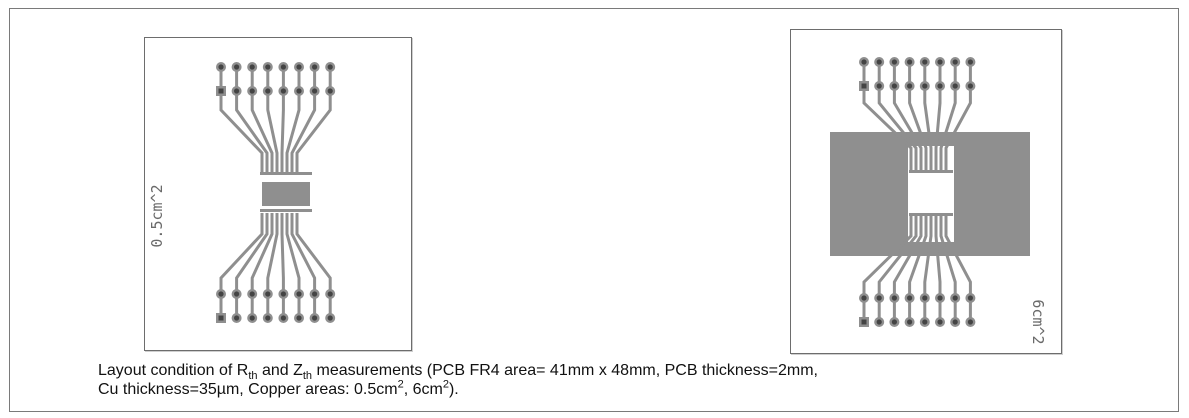 The image size is (1189, 418). What do you see at coordinates (453, 389) in the screenshot?
I see `caption-text-6: ).` at bounding box center [453, 389].